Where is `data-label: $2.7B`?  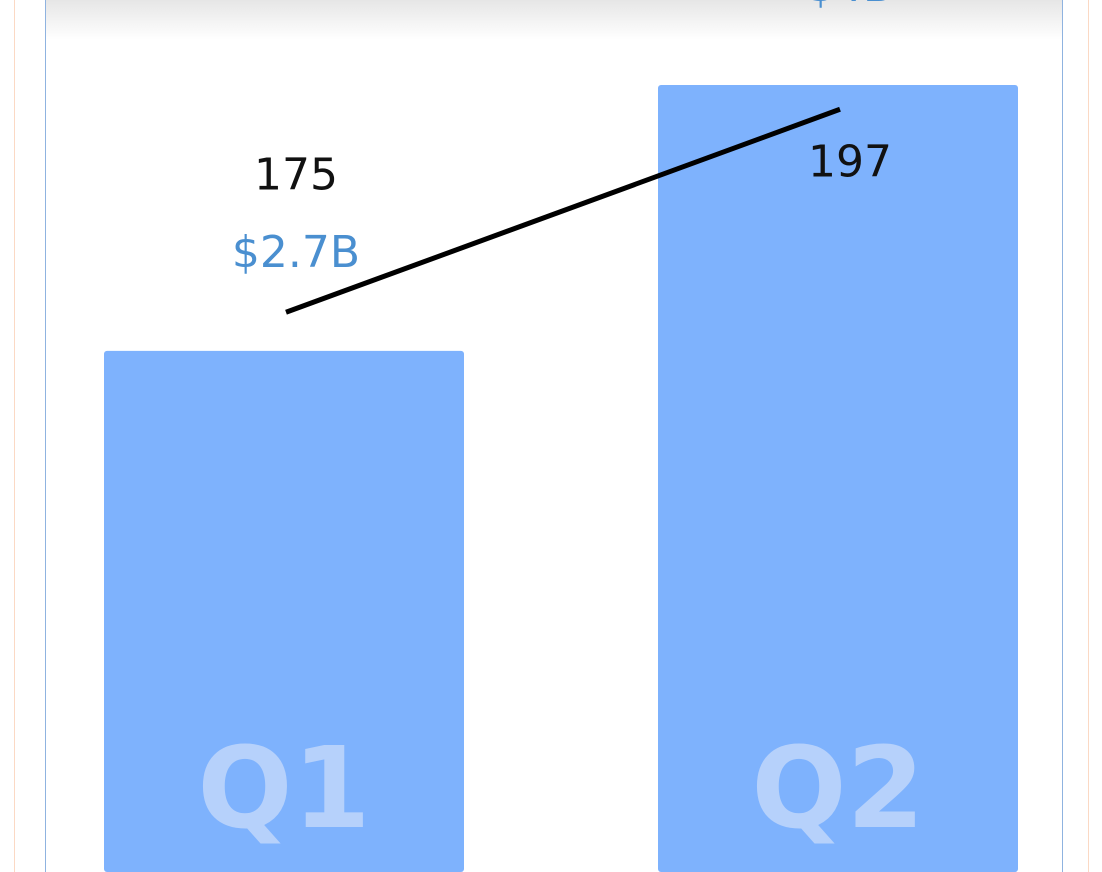 data-label: $2.7B is located at coordinates (296, 252).